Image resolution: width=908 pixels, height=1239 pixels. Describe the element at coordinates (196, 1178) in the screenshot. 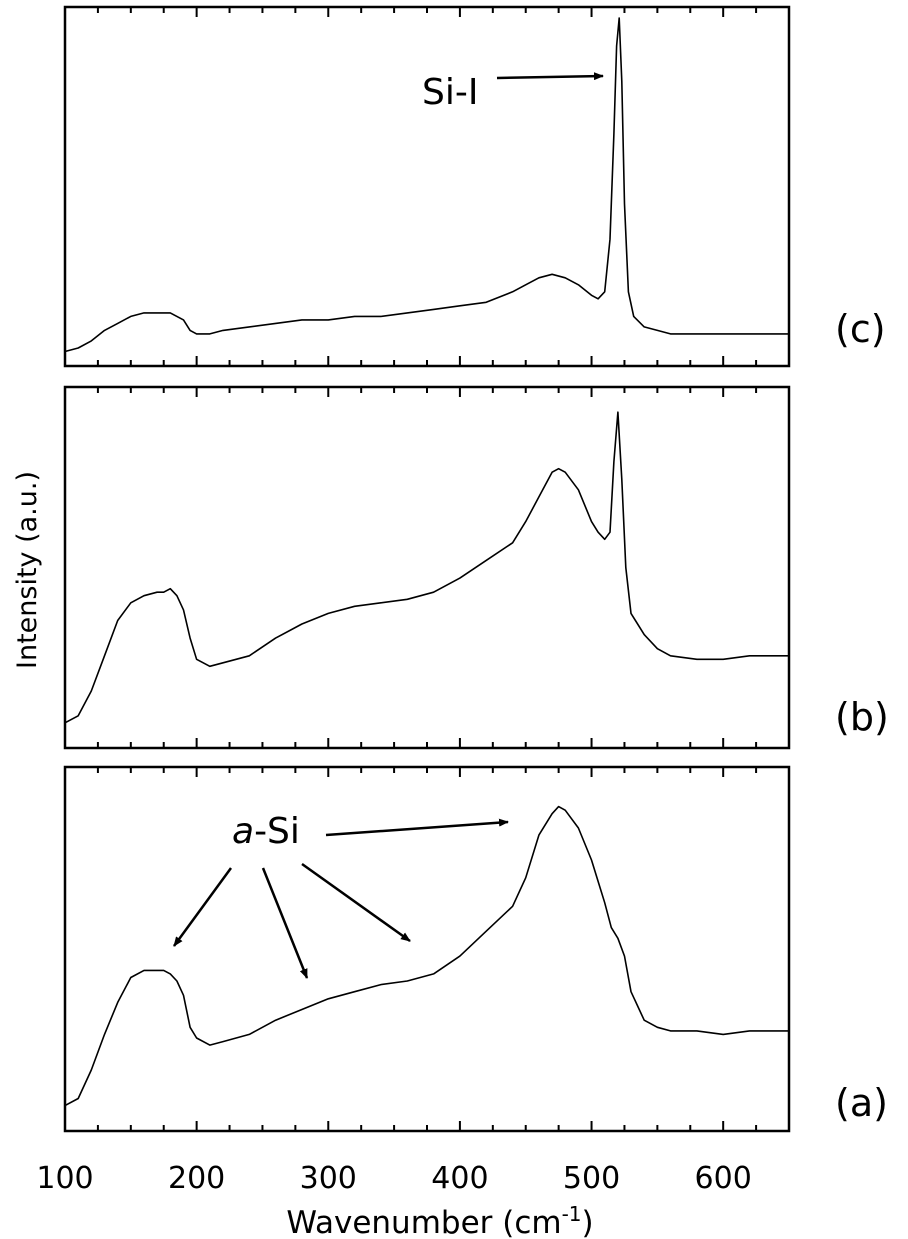

I see `x-tick-label: 200` at that location.